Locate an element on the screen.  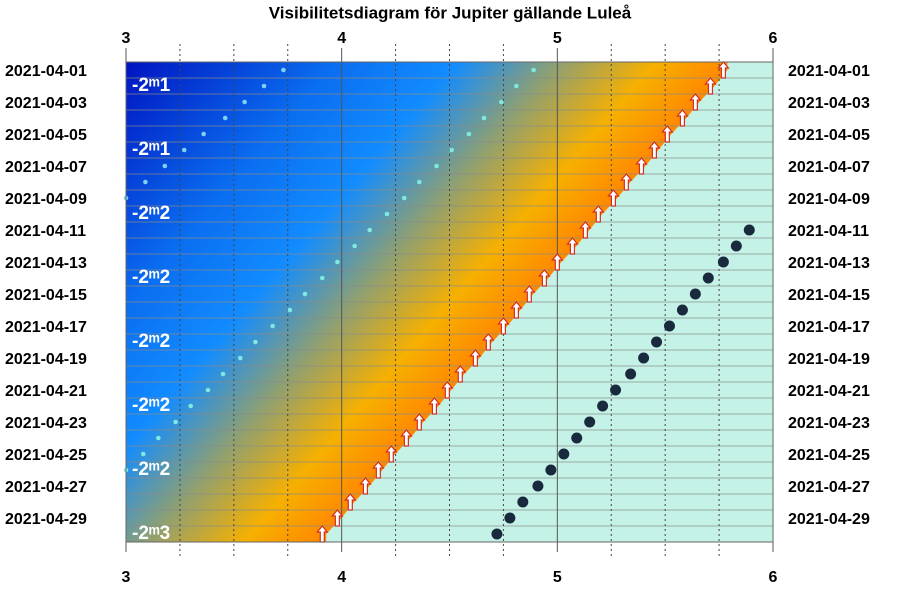
date-label-left: 2021-04-01 is located at coordinates (46, 71).